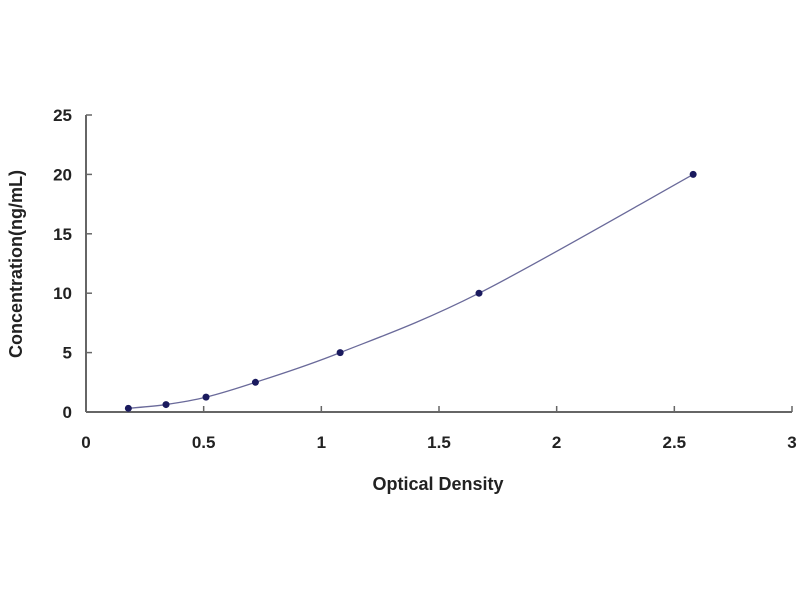 Image resolution: width=800 pixels, height=600 pixels. I want to click on x-tick-label: 2, so click(556, 442).